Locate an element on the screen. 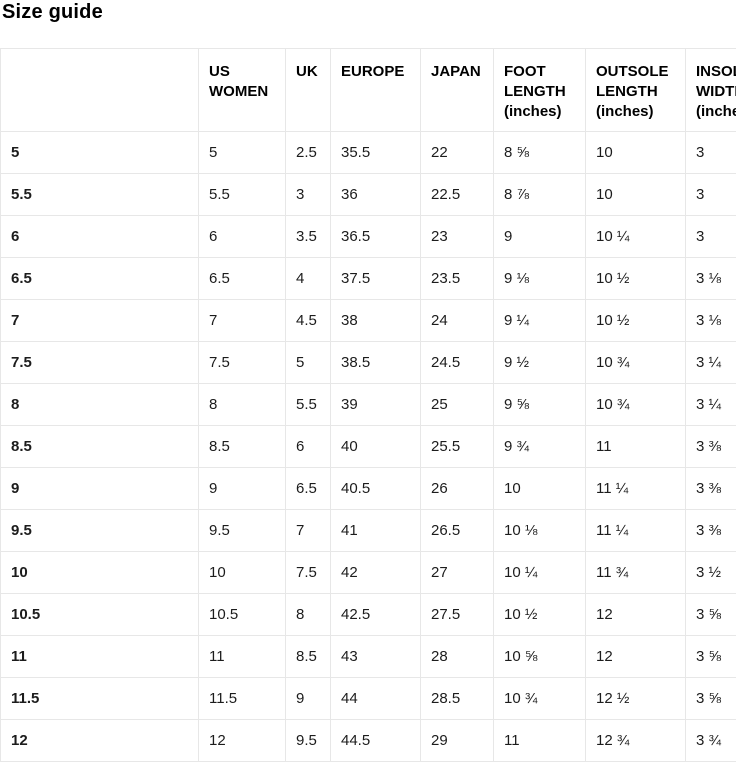 The height and width of the screenshot is (771, 736). cell: 35.5 is located at coordinates (375, 152).